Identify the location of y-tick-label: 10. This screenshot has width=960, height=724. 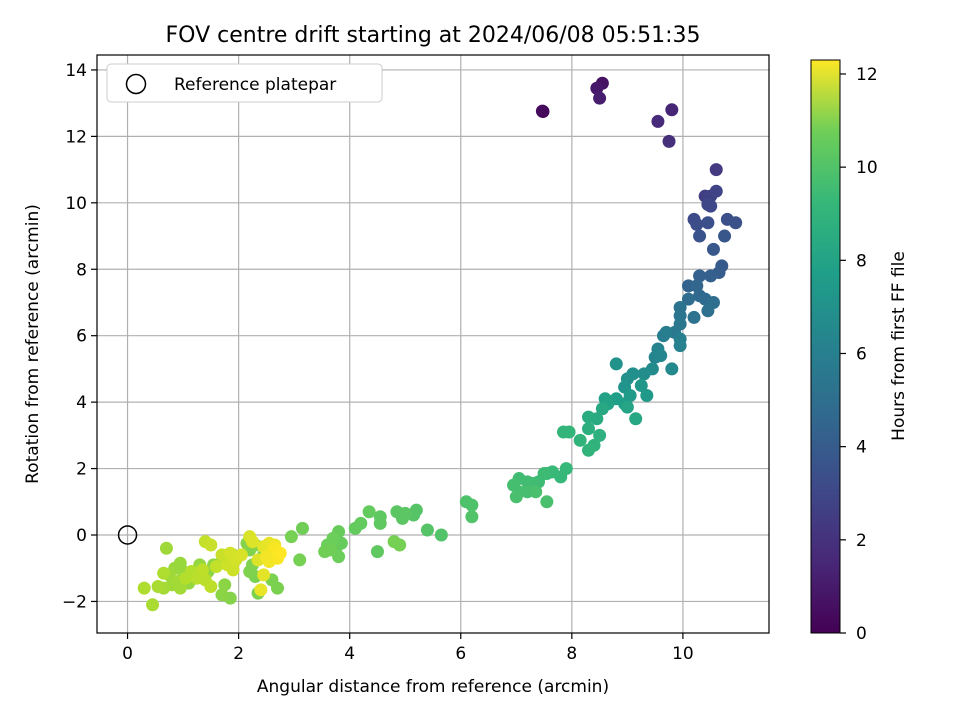
(76, 204).